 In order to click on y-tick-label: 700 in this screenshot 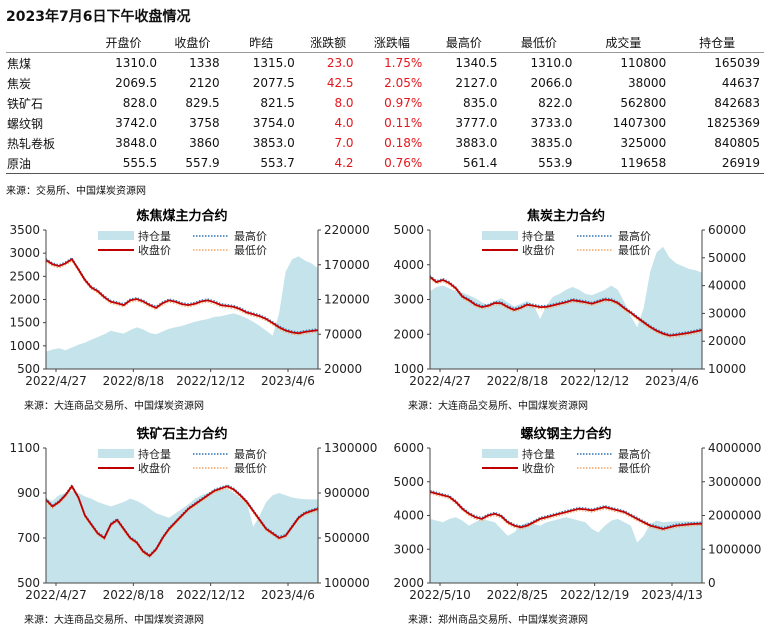, I will do `click(28, 538)`.